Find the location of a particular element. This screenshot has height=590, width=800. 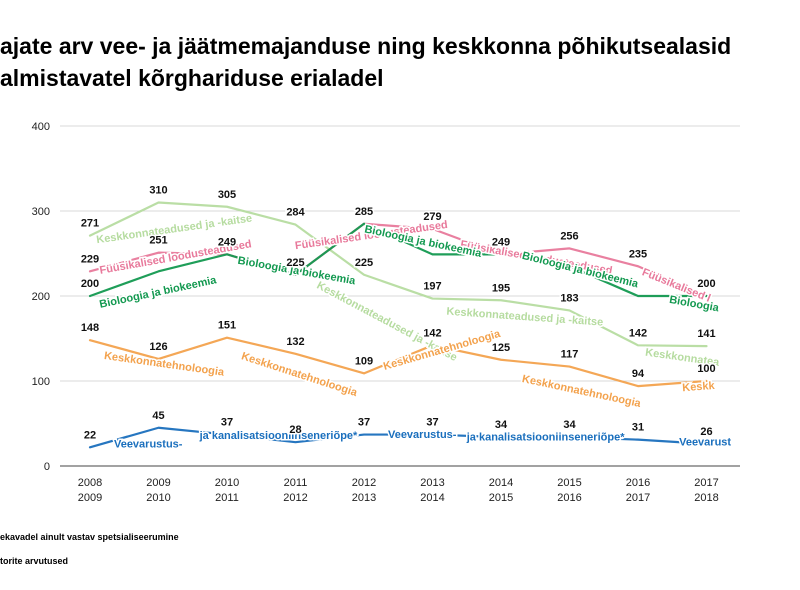

y-tick-label: 300 is located at coordinates (41, 212).